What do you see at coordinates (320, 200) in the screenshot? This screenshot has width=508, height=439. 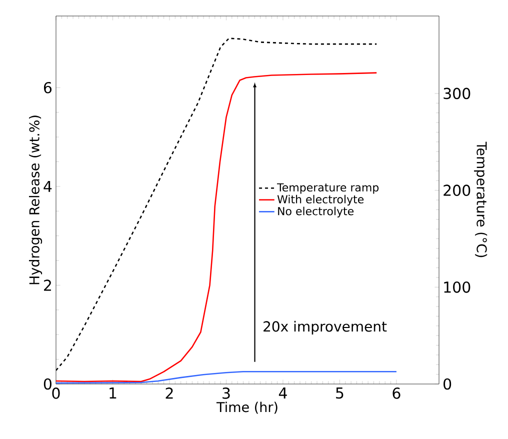 I see `legend-label: With electrolyte` at bounding box center [320, 200].